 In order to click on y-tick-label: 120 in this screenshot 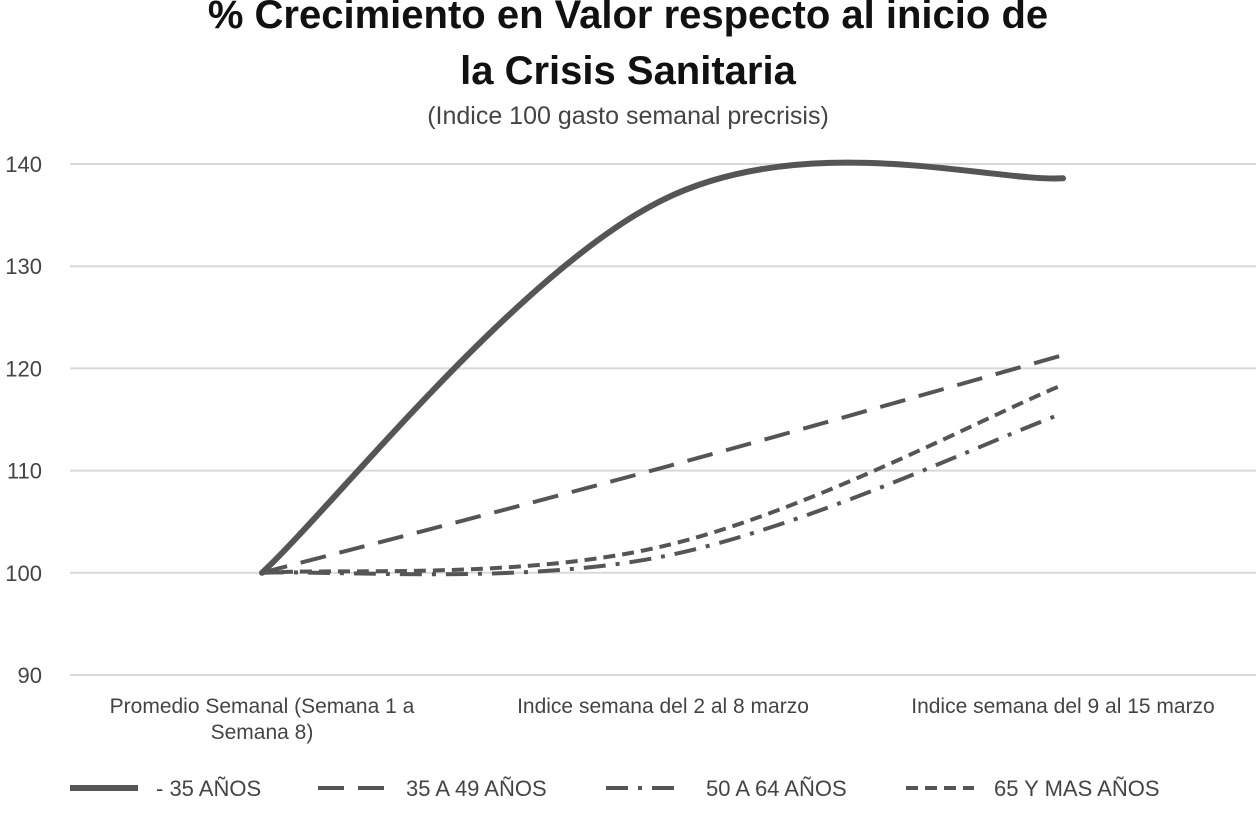, I will do `click(23, 368)`.